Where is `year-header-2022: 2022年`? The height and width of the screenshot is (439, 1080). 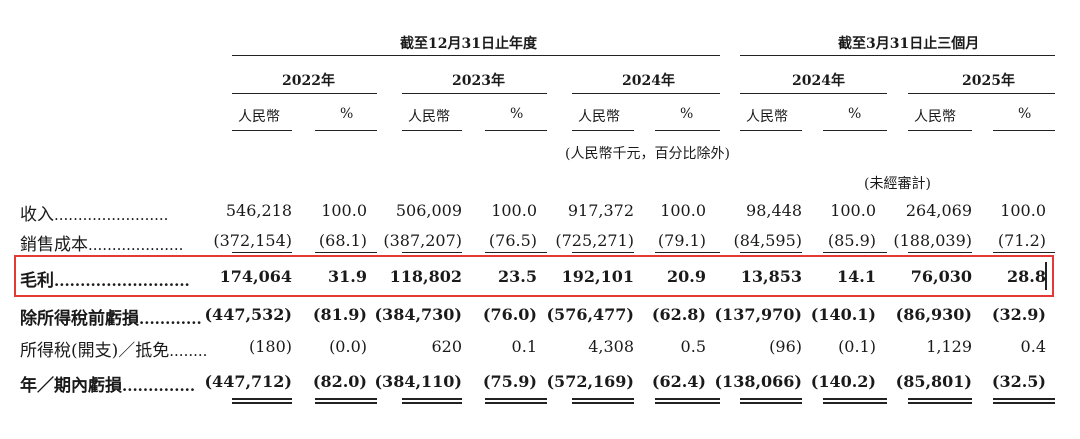
year-header-2022: 2022年 is located at coordinates (308, 81).